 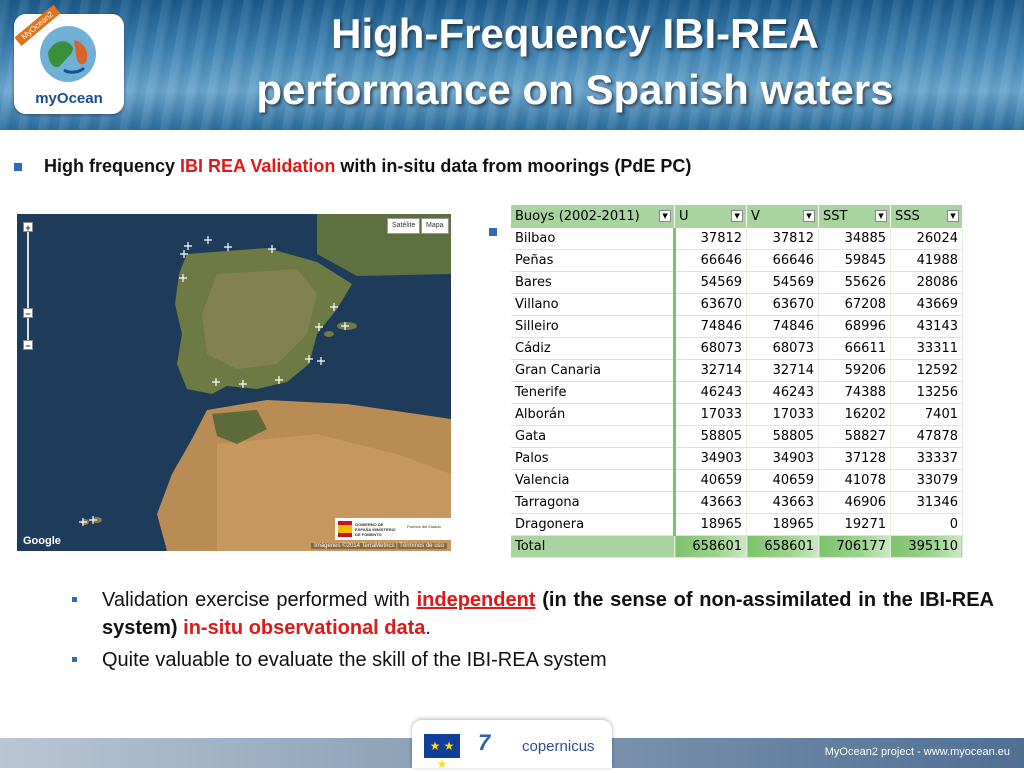 I want to click on globe-icon, so click(x=68, y=54).